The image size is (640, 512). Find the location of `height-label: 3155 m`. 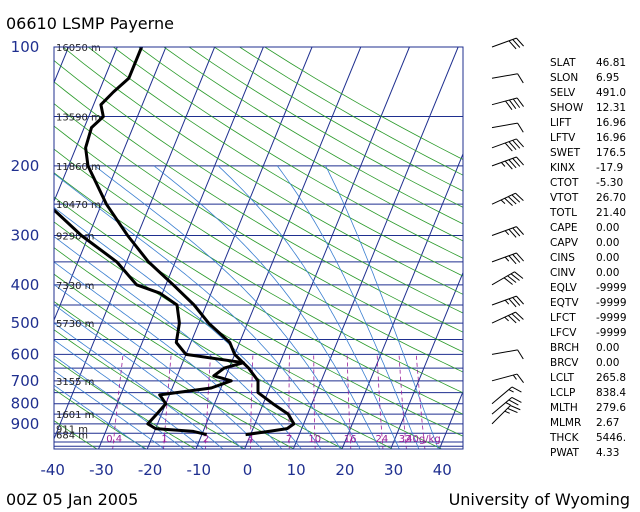

height-label: 3155 m is located at coordinates (75, 382).